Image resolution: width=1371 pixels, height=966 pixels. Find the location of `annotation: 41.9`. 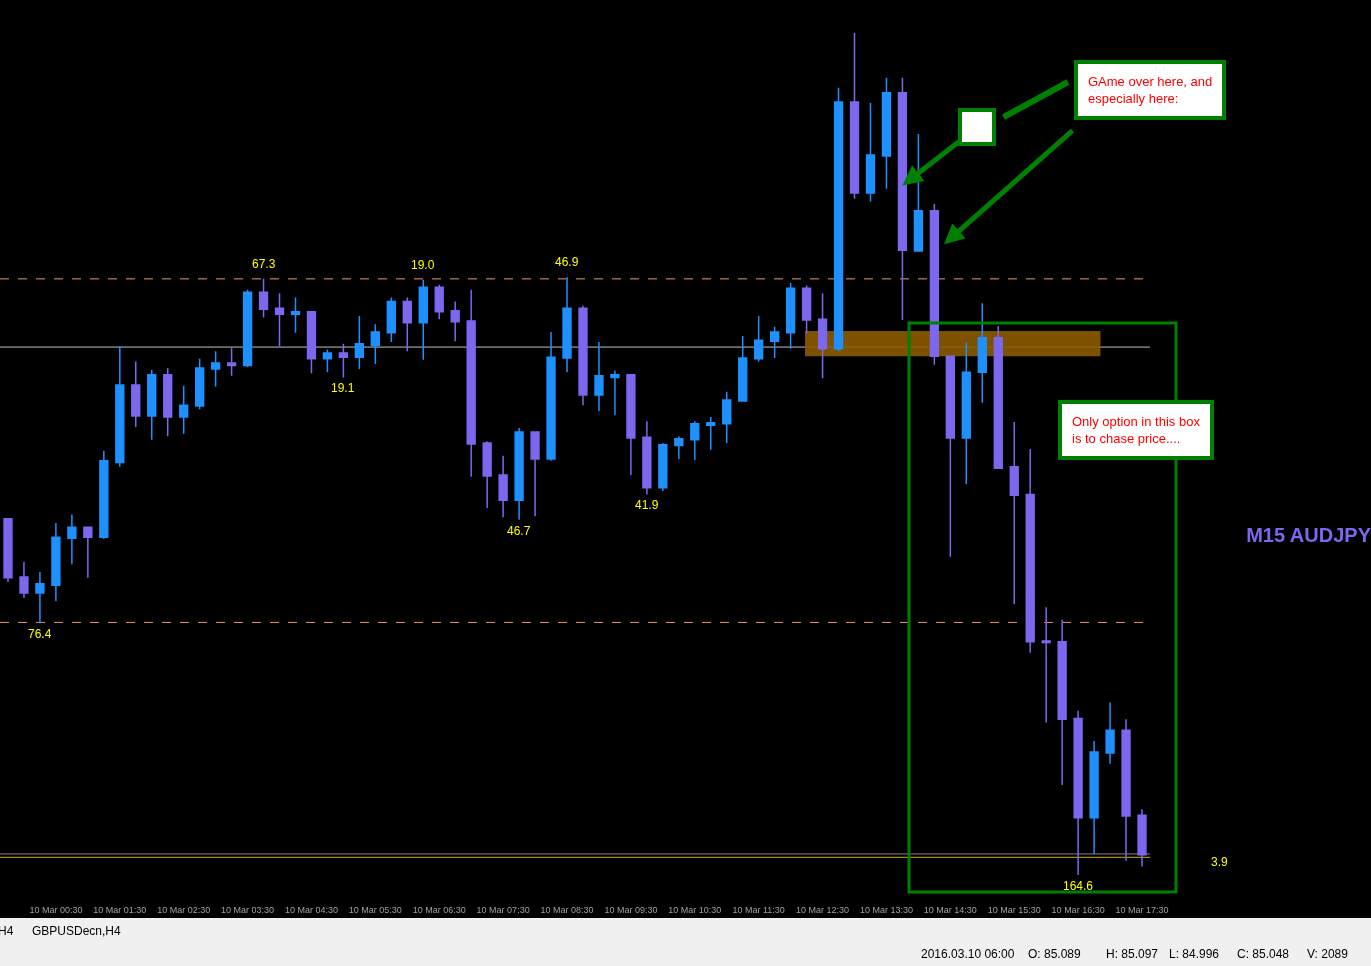

annotation: 41.9 is located at coordinates (647, 505).